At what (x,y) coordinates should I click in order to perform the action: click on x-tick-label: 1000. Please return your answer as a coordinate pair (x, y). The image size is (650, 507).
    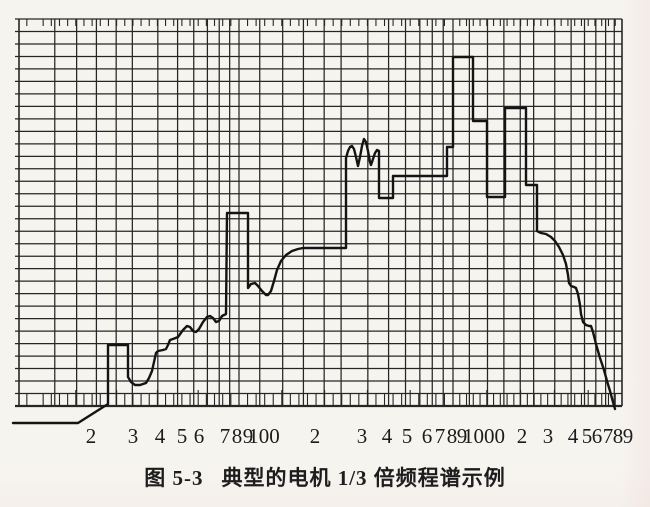
    Looking at the image, I should click on (484, 436).